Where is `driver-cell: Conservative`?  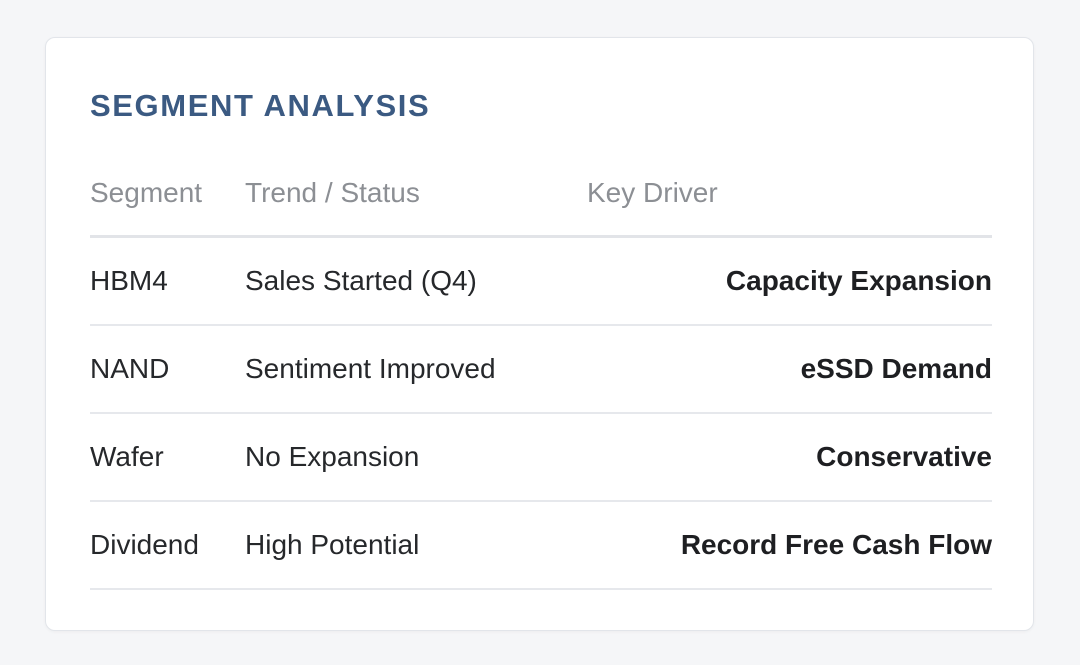
driver-cell: Conservative is located at coordinates (904, 456).